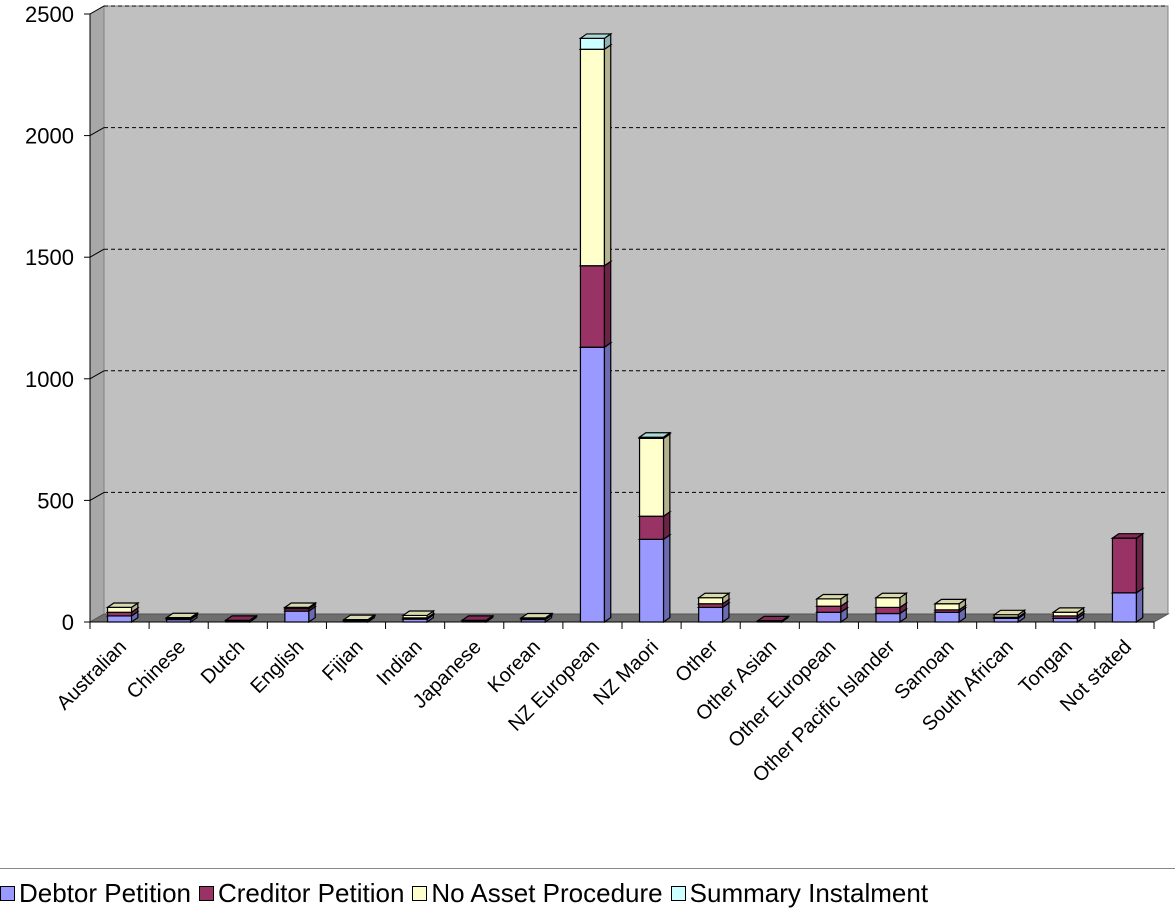 The image size is (1175, 917). What do you see at coordinates (156, 669) in the screenshot?
I see `x-tick-label: Chinese` at bounding box center [156, 669].